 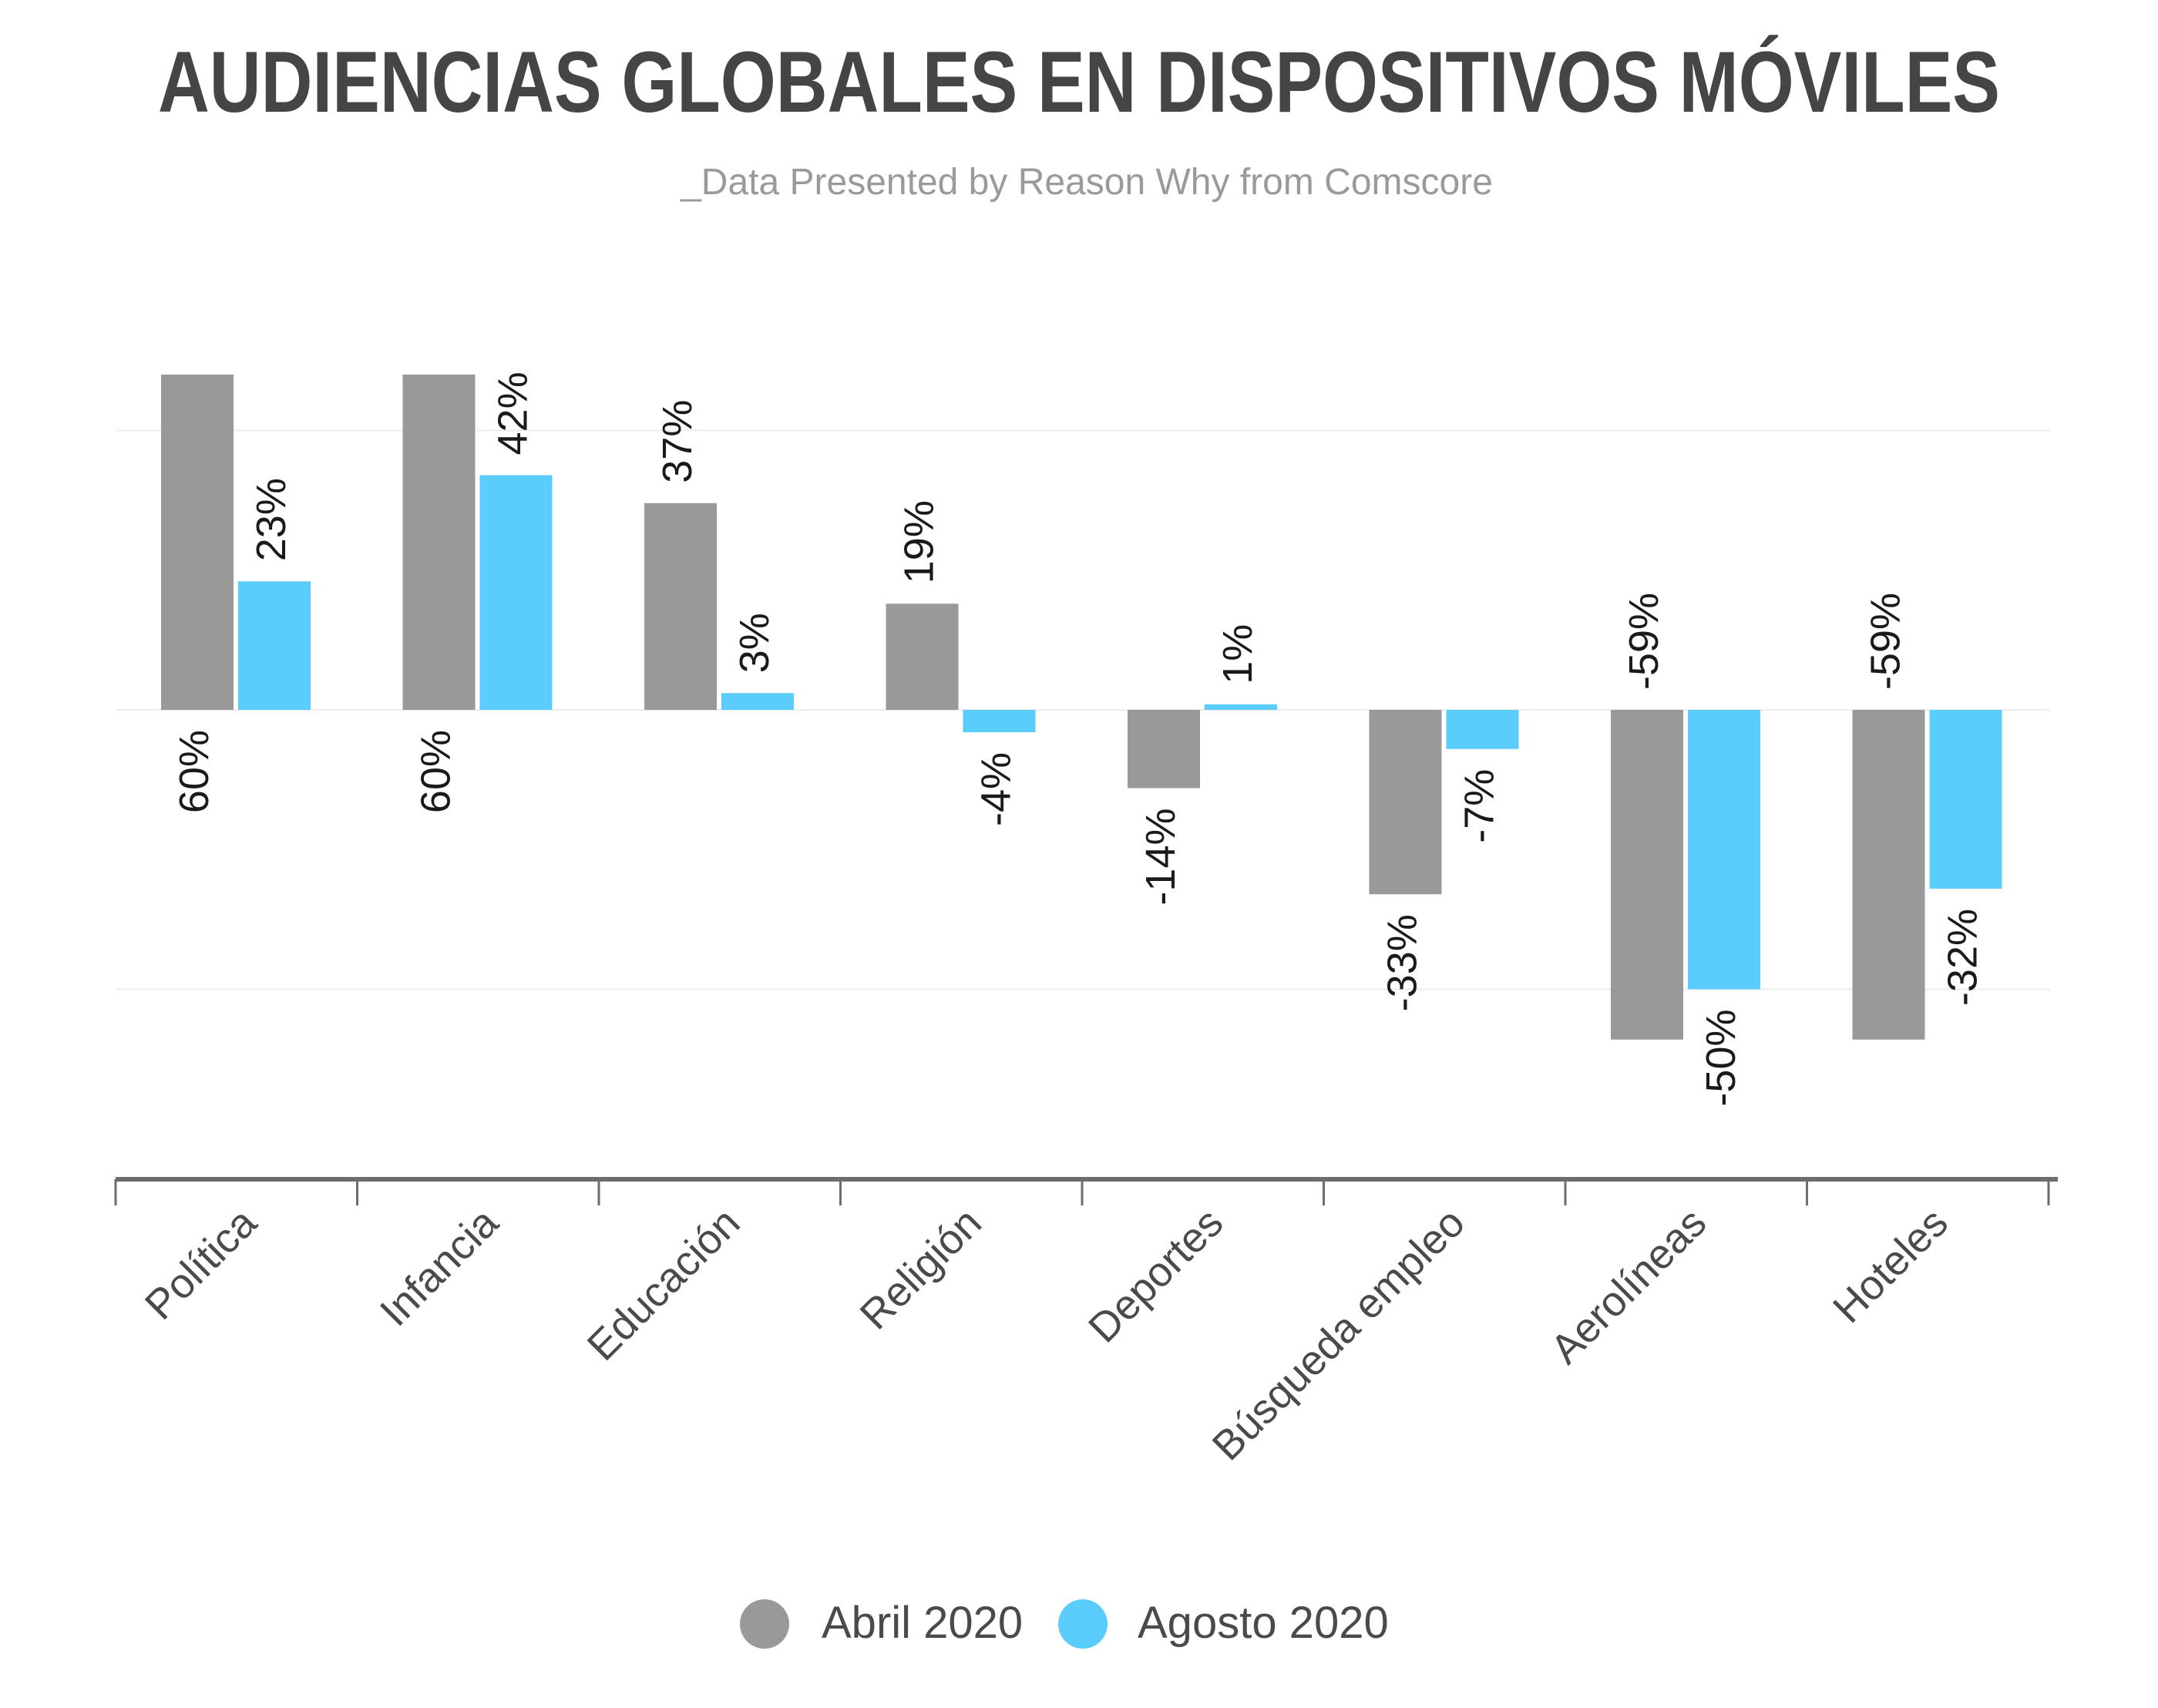 I want to click on category-label-religion: Religión, so click(x=921, y=1268).